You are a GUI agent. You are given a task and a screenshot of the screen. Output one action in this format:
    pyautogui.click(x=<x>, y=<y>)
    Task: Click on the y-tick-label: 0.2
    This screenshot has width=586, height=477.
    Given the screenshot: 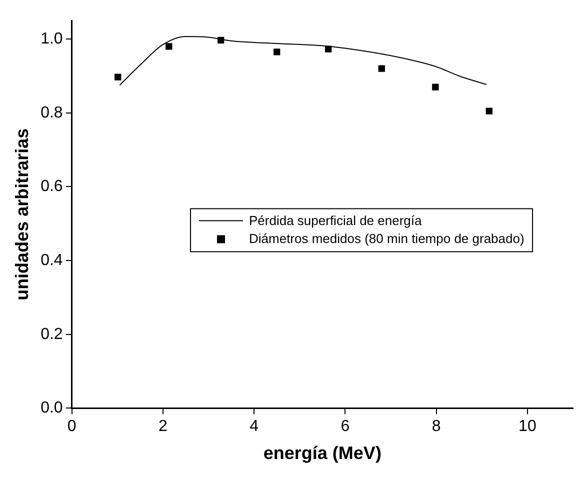 What is the action you would take?
    pyautogui.click(x=51, y=334)
    